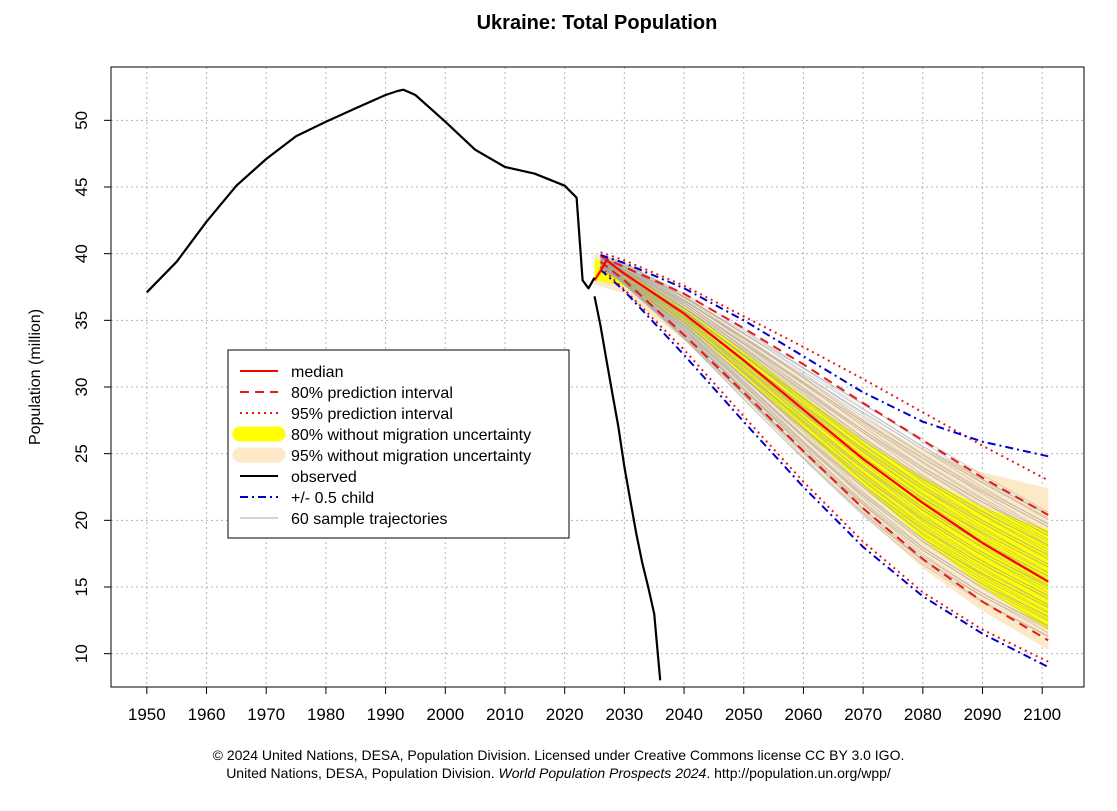 This screenshot has width=1117, height=811. Describe the element at coordinates (147, 714) in the screenshot. I see `x-tick-label: 1950` at that location.